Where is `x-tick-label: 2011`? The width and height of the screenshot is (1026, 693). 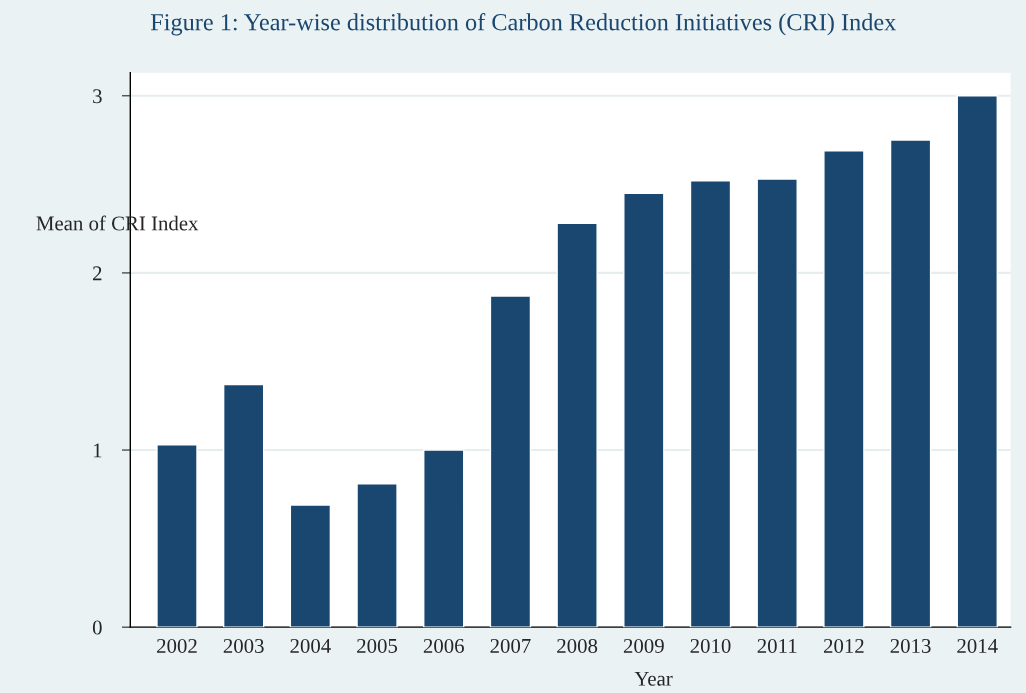 x-tick-label: 2011 is located at coordinates (777, 645).